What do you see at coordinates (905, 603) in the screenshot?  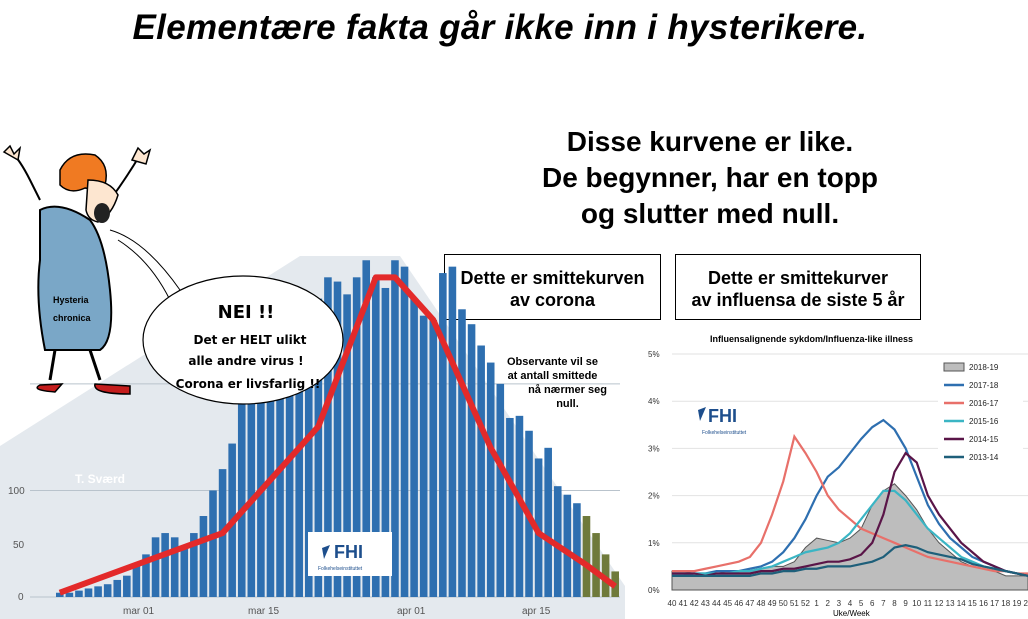 I see `flu-xtick: 9` at bounding box center [905, 603].